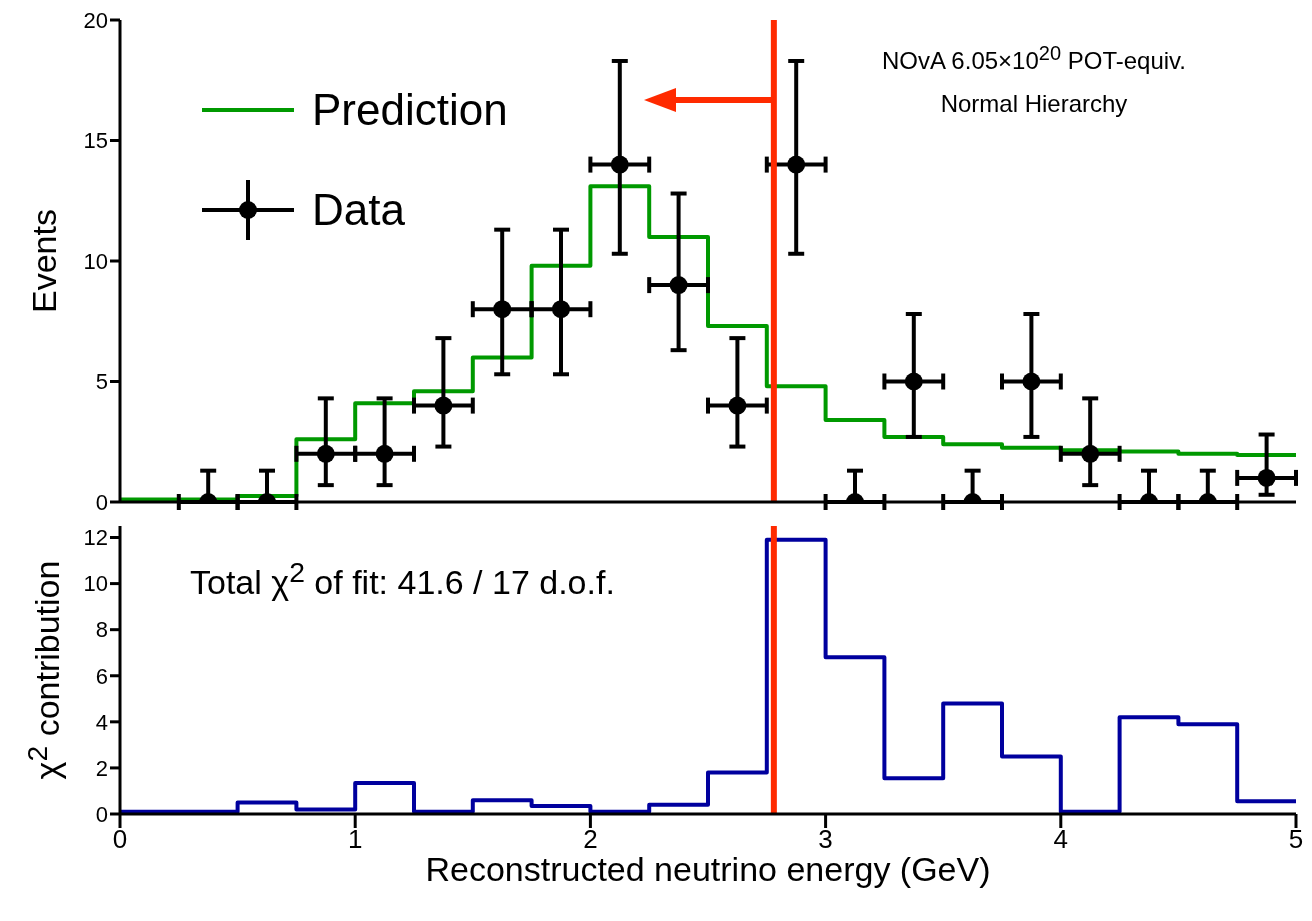 The image size is (1312, 921). I want to click on legend-label: Data, so click(358, 210).